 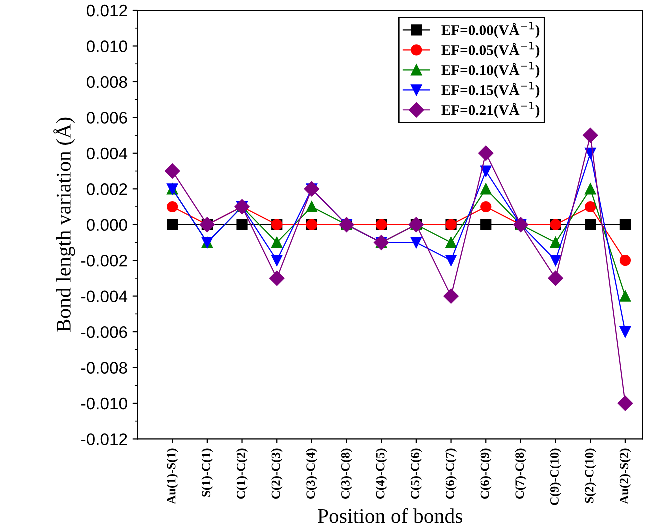 What do you see at coordinates (105, 368) in the screenshot?
I see `y-tick-label: -0.008` at bounding box center [105, 368].